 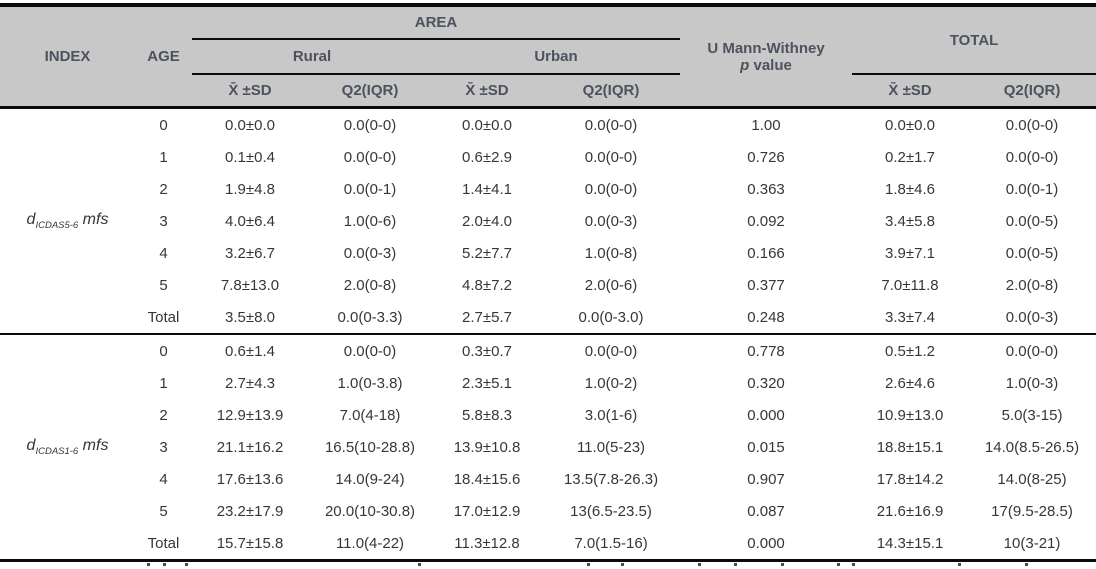 What do you see at coordinates (766, 511) in the screenshot?
I see `cell-p_value: 0.087` at bounding box center [766, 511].